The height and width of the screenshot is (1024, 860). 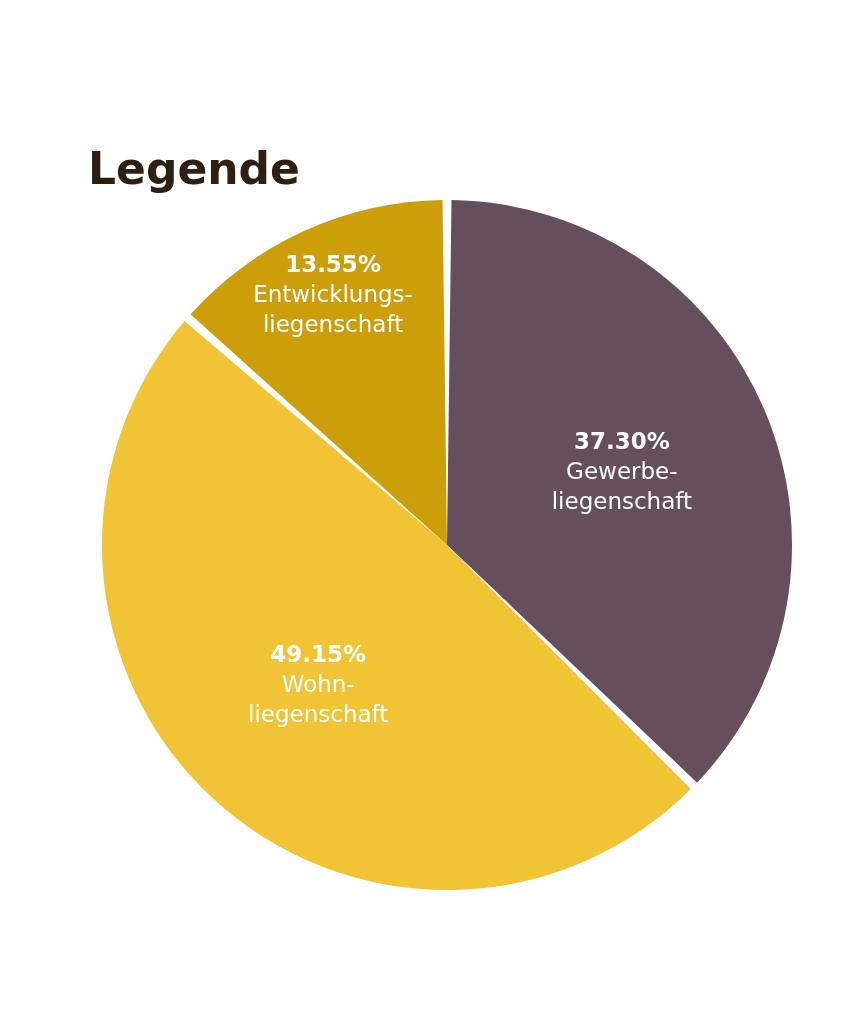 What do you see at coordinates (318, 699) in the screenshot?
I see `slice-label: Wohn- liegenschaft` at bounding box center [318, 699].